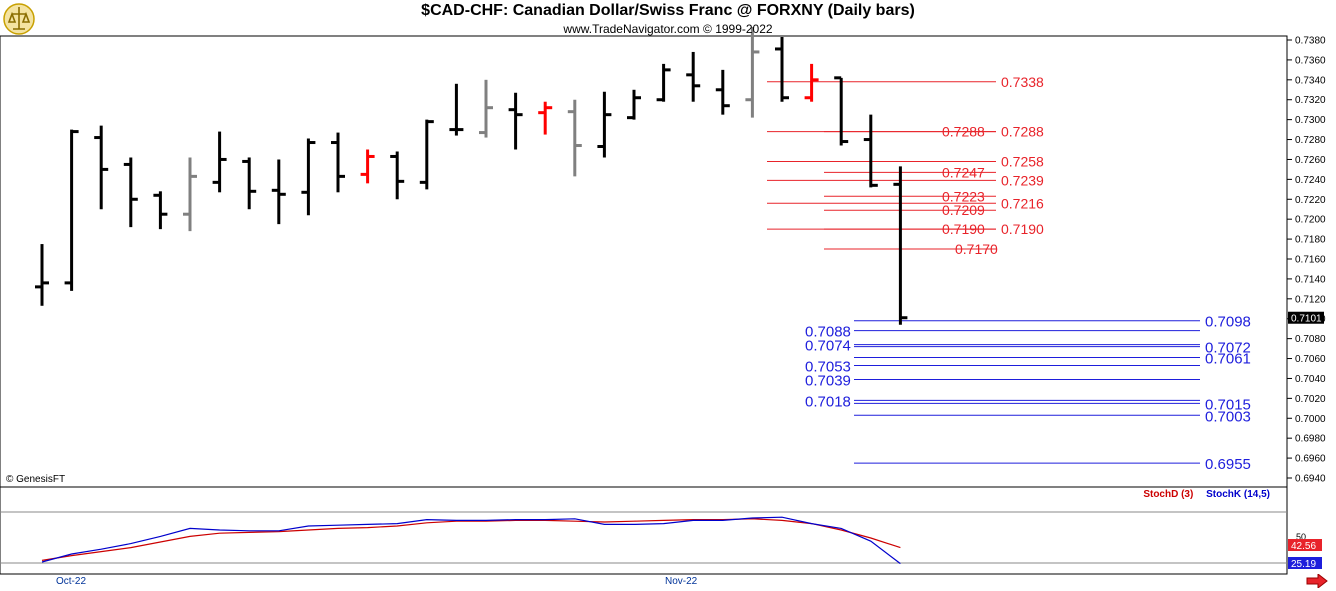 Image resolution: width=1336 pixels, height=591 pixels. What do you see at coordinates (1310, 279) in the screenshot?
I see `y-tick-label: 0.7140` at bounding box center [1310, 279].